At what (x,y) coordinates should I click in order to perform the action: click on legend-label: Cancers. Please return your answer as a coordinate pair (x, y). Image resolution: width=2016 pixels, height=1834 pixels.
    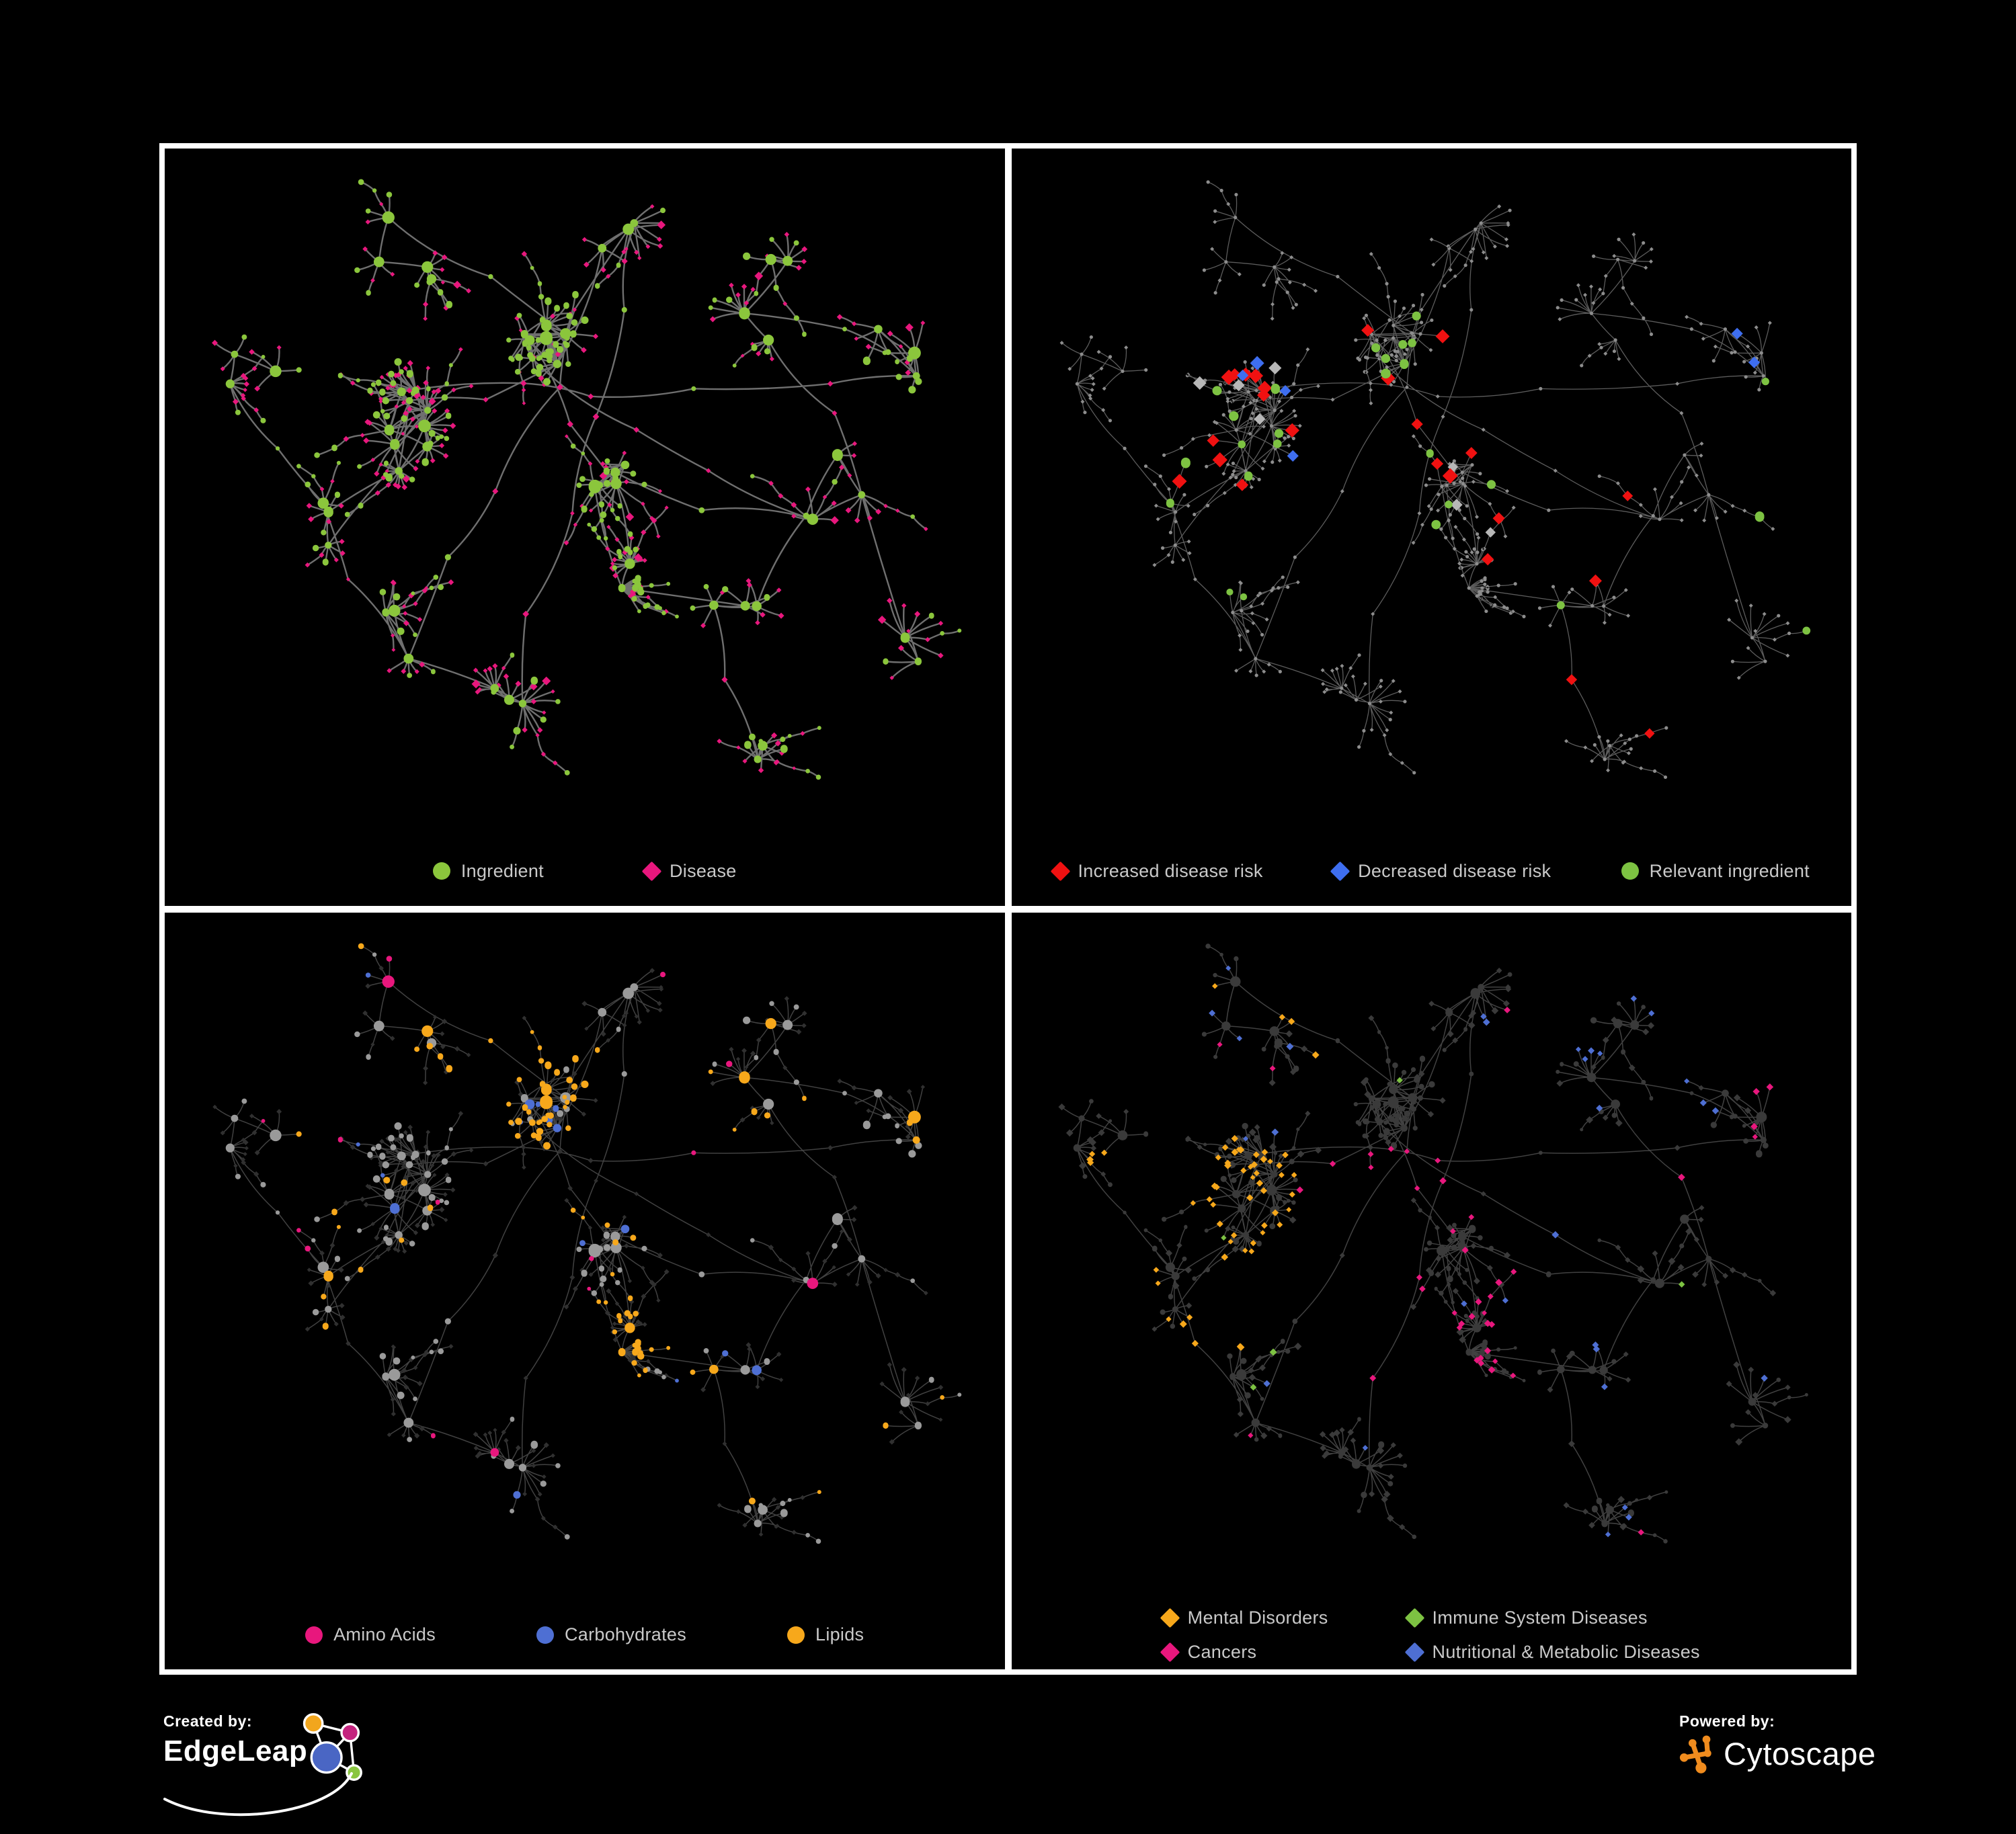
    Looking at the image, I should click on (1222, 1652).